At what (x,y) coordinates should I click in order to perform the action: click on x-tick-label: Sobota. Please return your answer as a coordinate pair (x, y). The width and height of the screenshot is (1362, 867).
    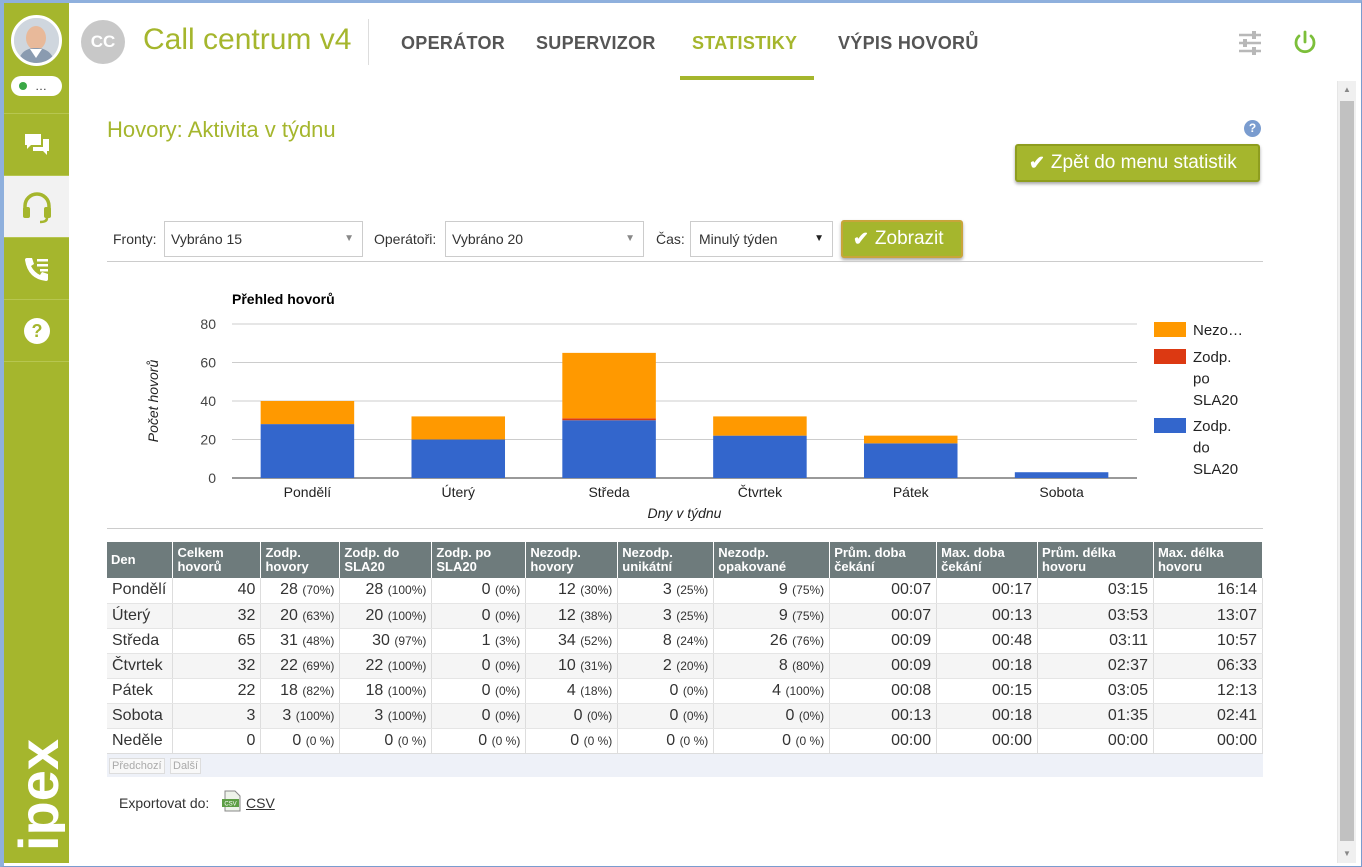
    Looking at the image, I should click on (1061, 492).